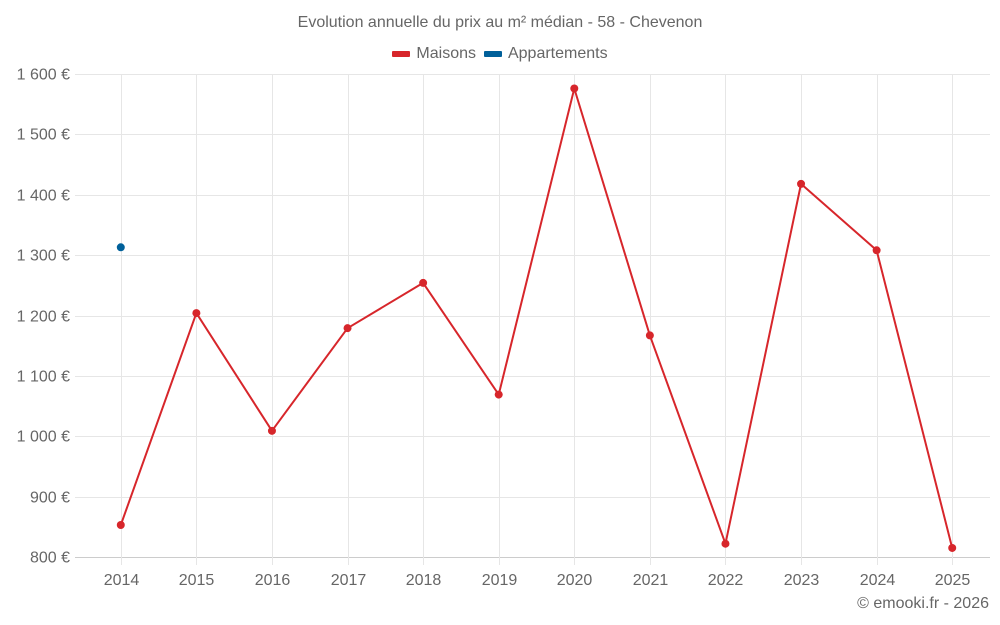 Image resolution: width=1000 pixels, height=625 pixels. What do you see at coordinates (726, 580) in the screenshot?
I see `x-tick-label: 2022` at bounding box center [726, 580].